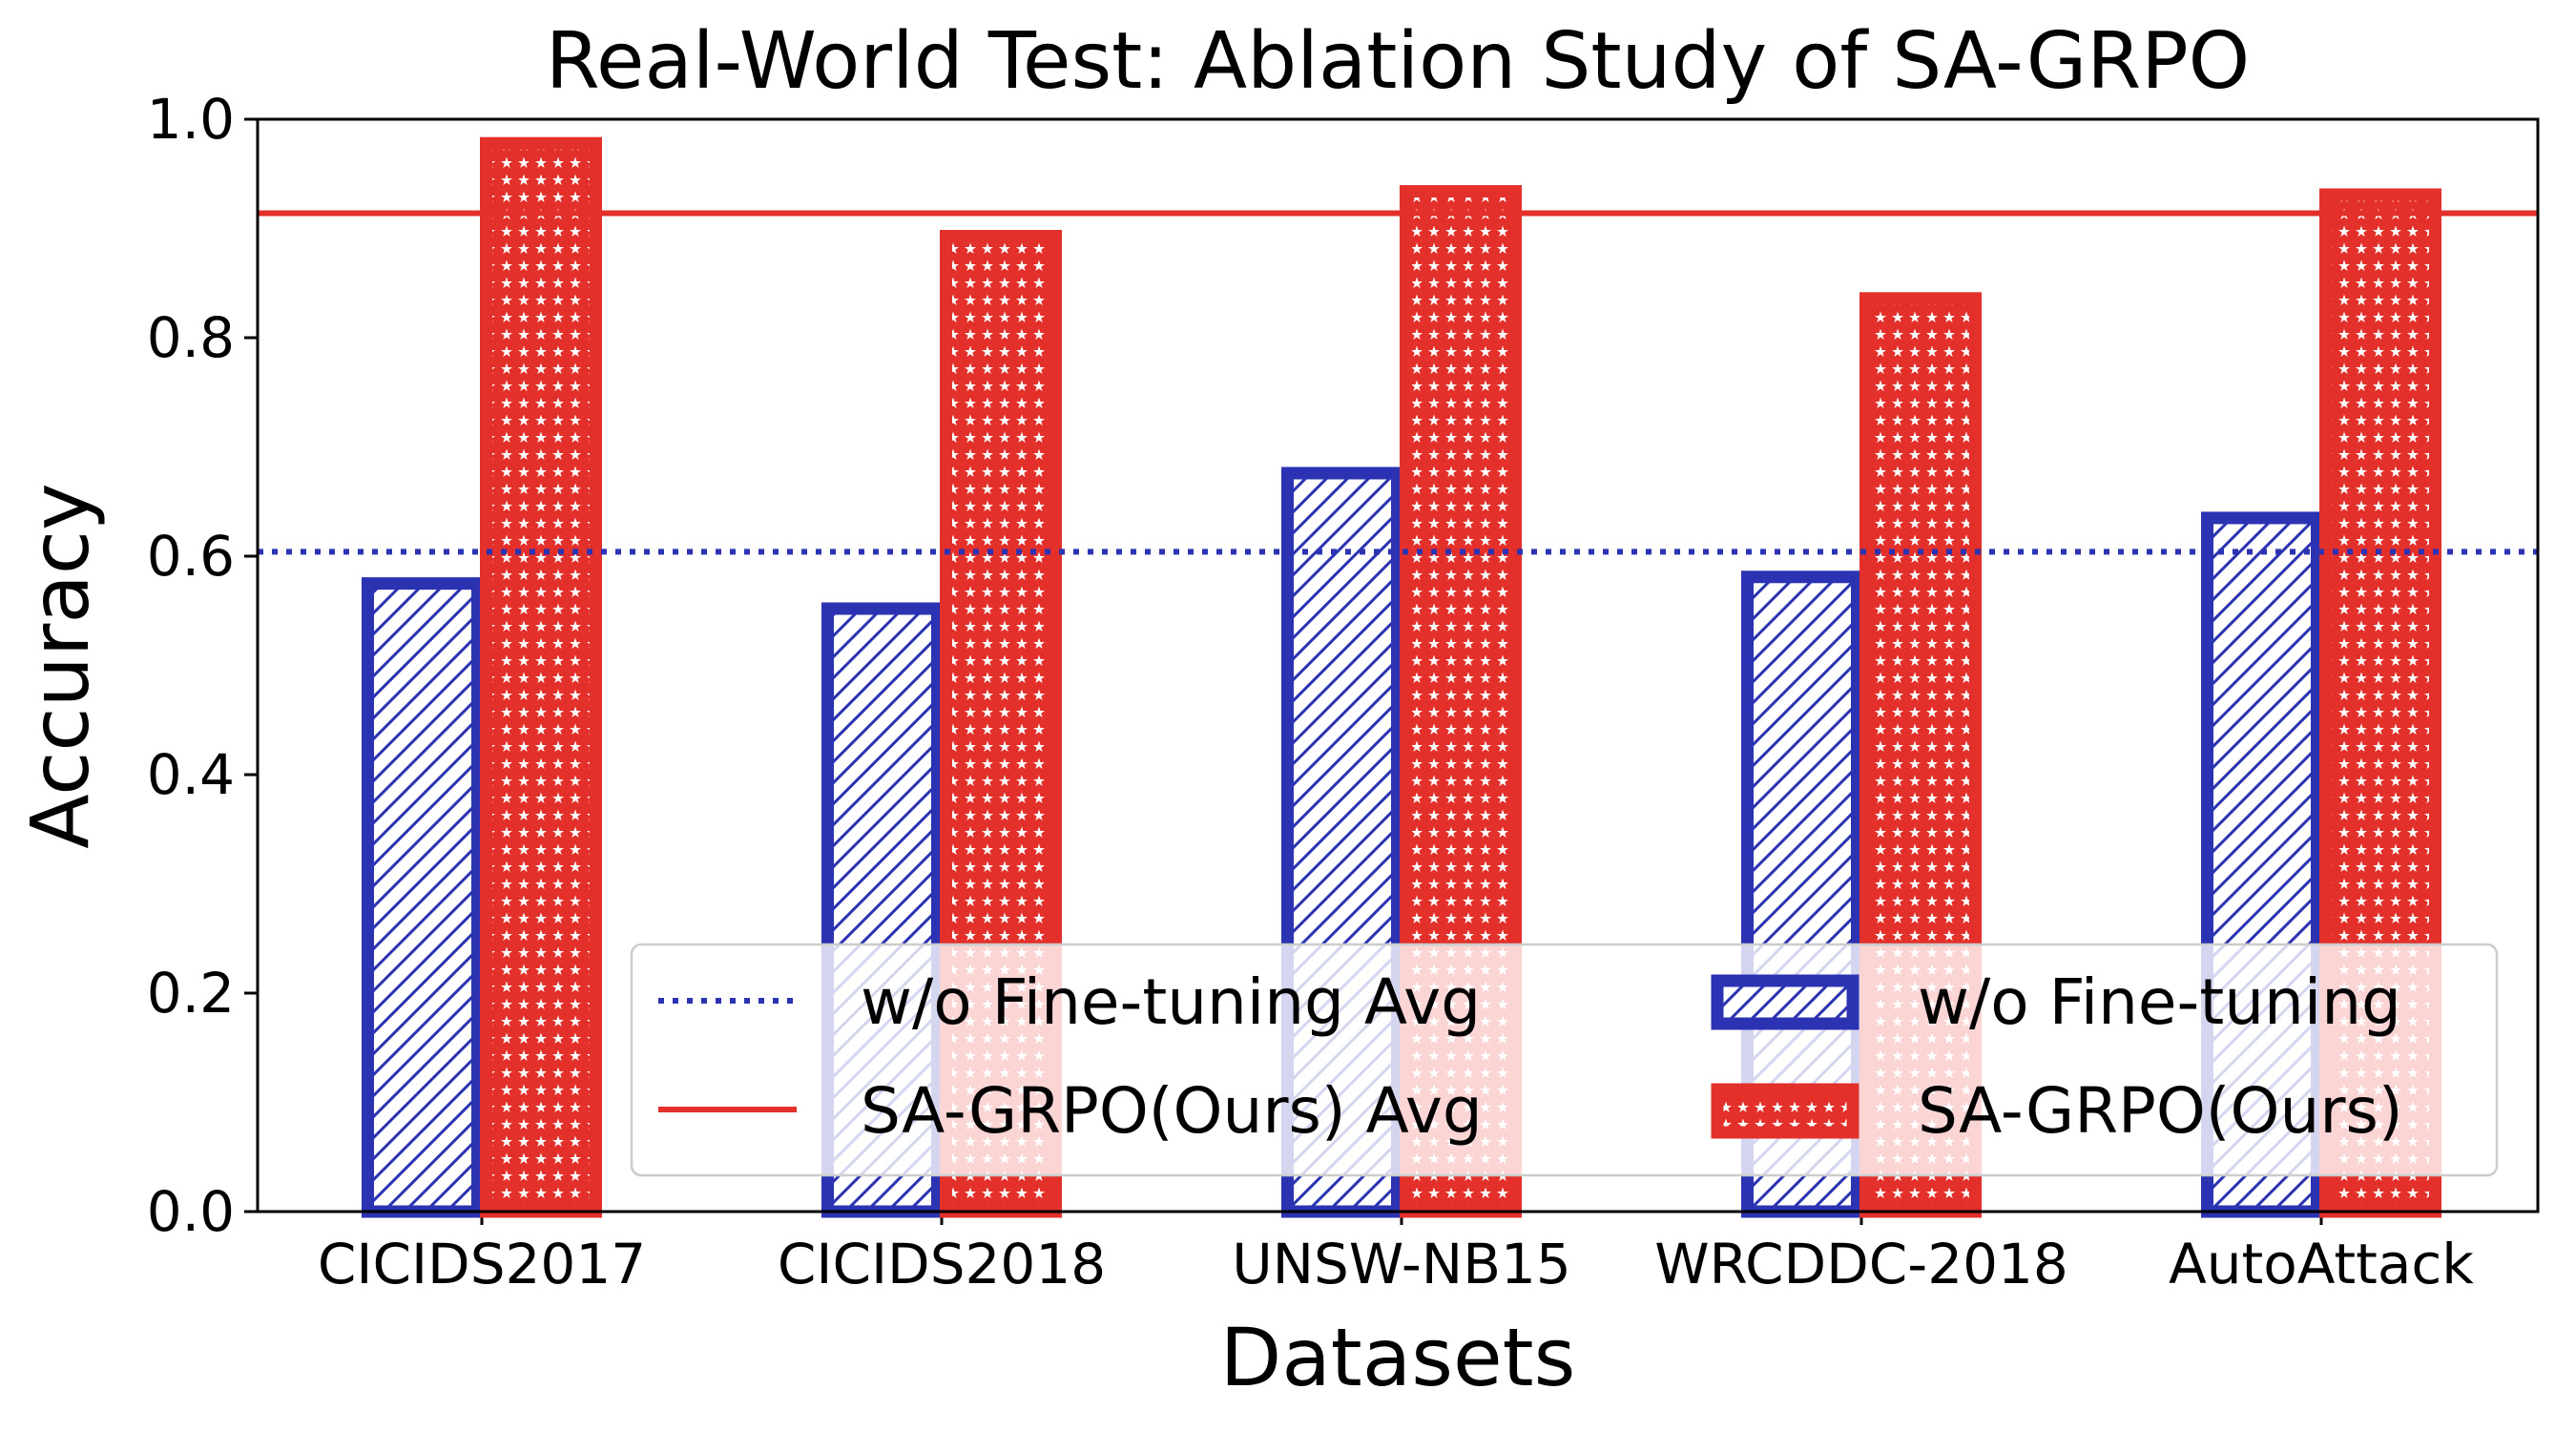 This screenshot has width=2576, height=1431. Describe the element at coordinates (1401, 1264) in the screenshot. I see `x-tick-label: UNSW-NB15` at that location.